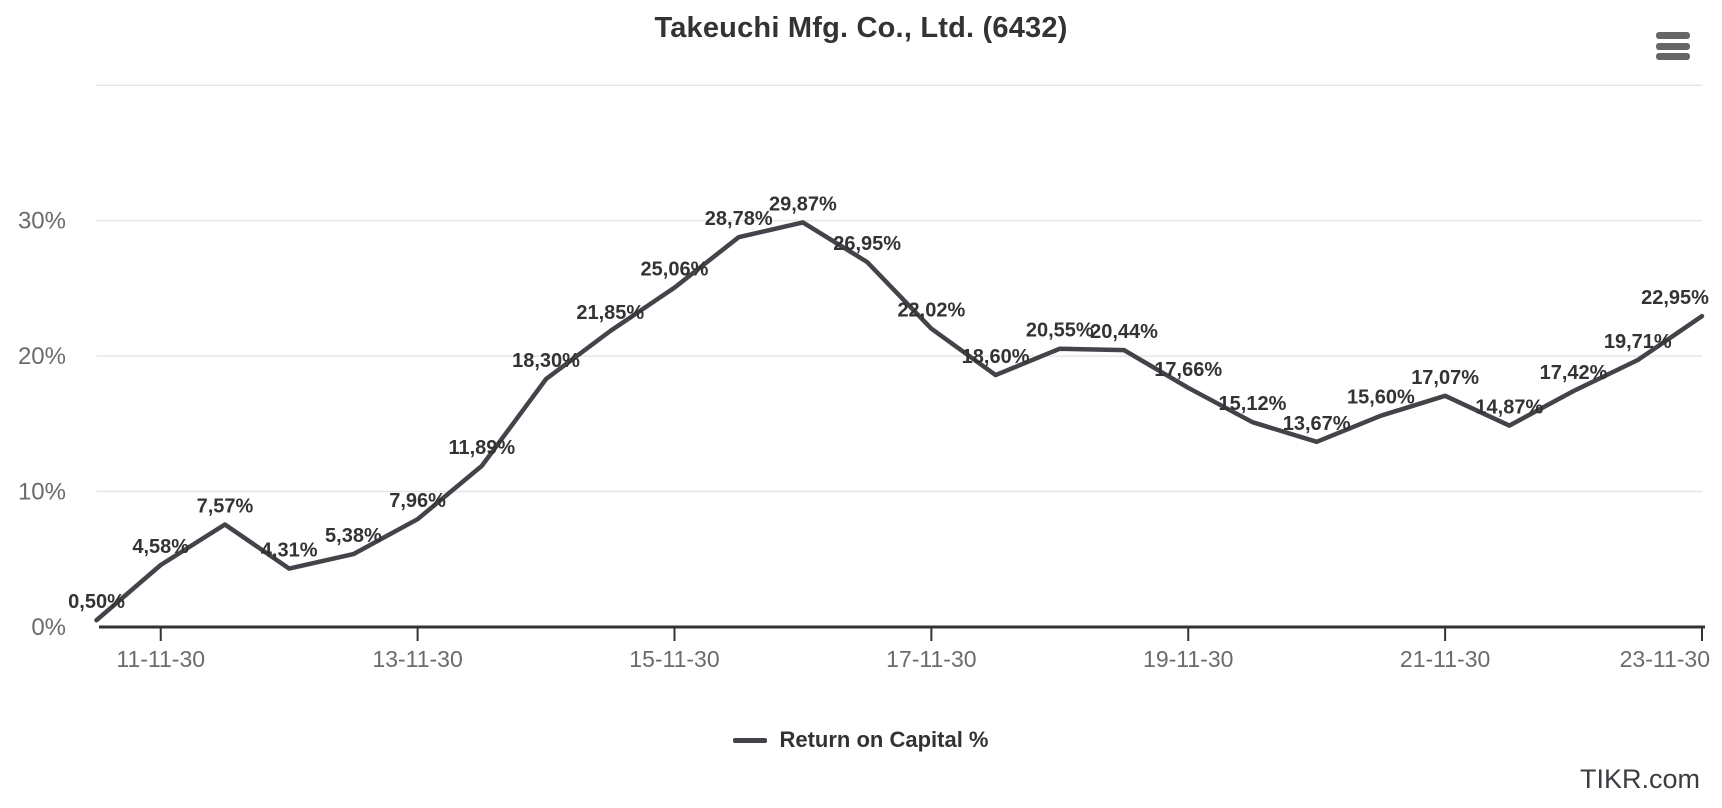 This screenshot has width=1722, height=808. Describe the element at coordinates (675, 270) in the screenshot. I see `data-label: 25,06%` at that location.